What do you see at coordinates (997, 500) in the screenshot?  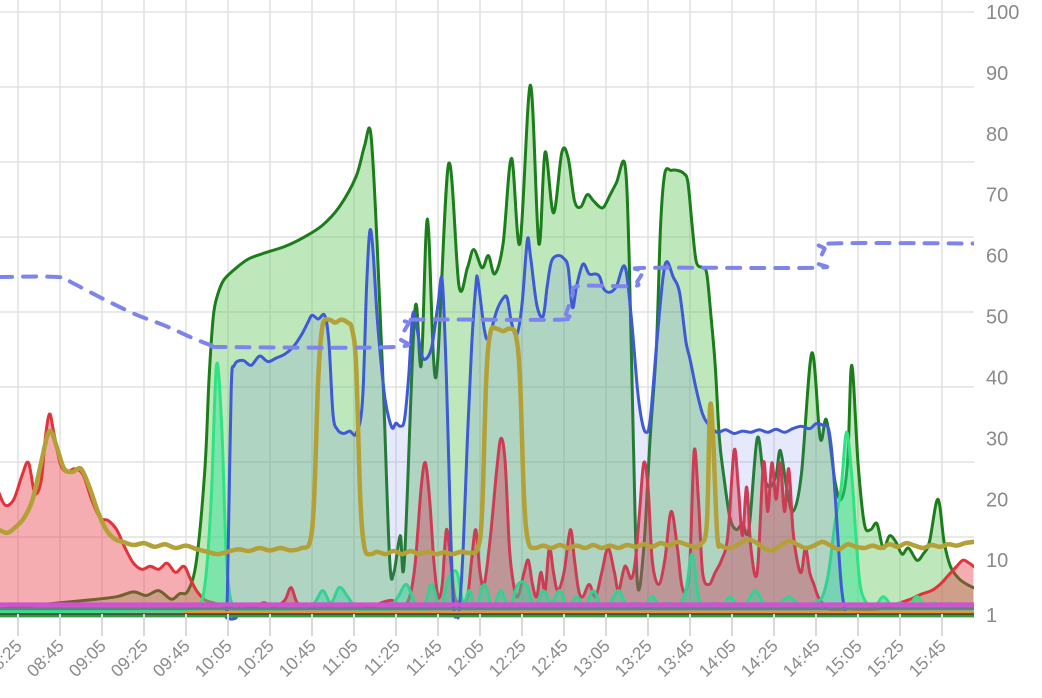 I see `y-tick-label: 20` at bounding box center [997, 500].